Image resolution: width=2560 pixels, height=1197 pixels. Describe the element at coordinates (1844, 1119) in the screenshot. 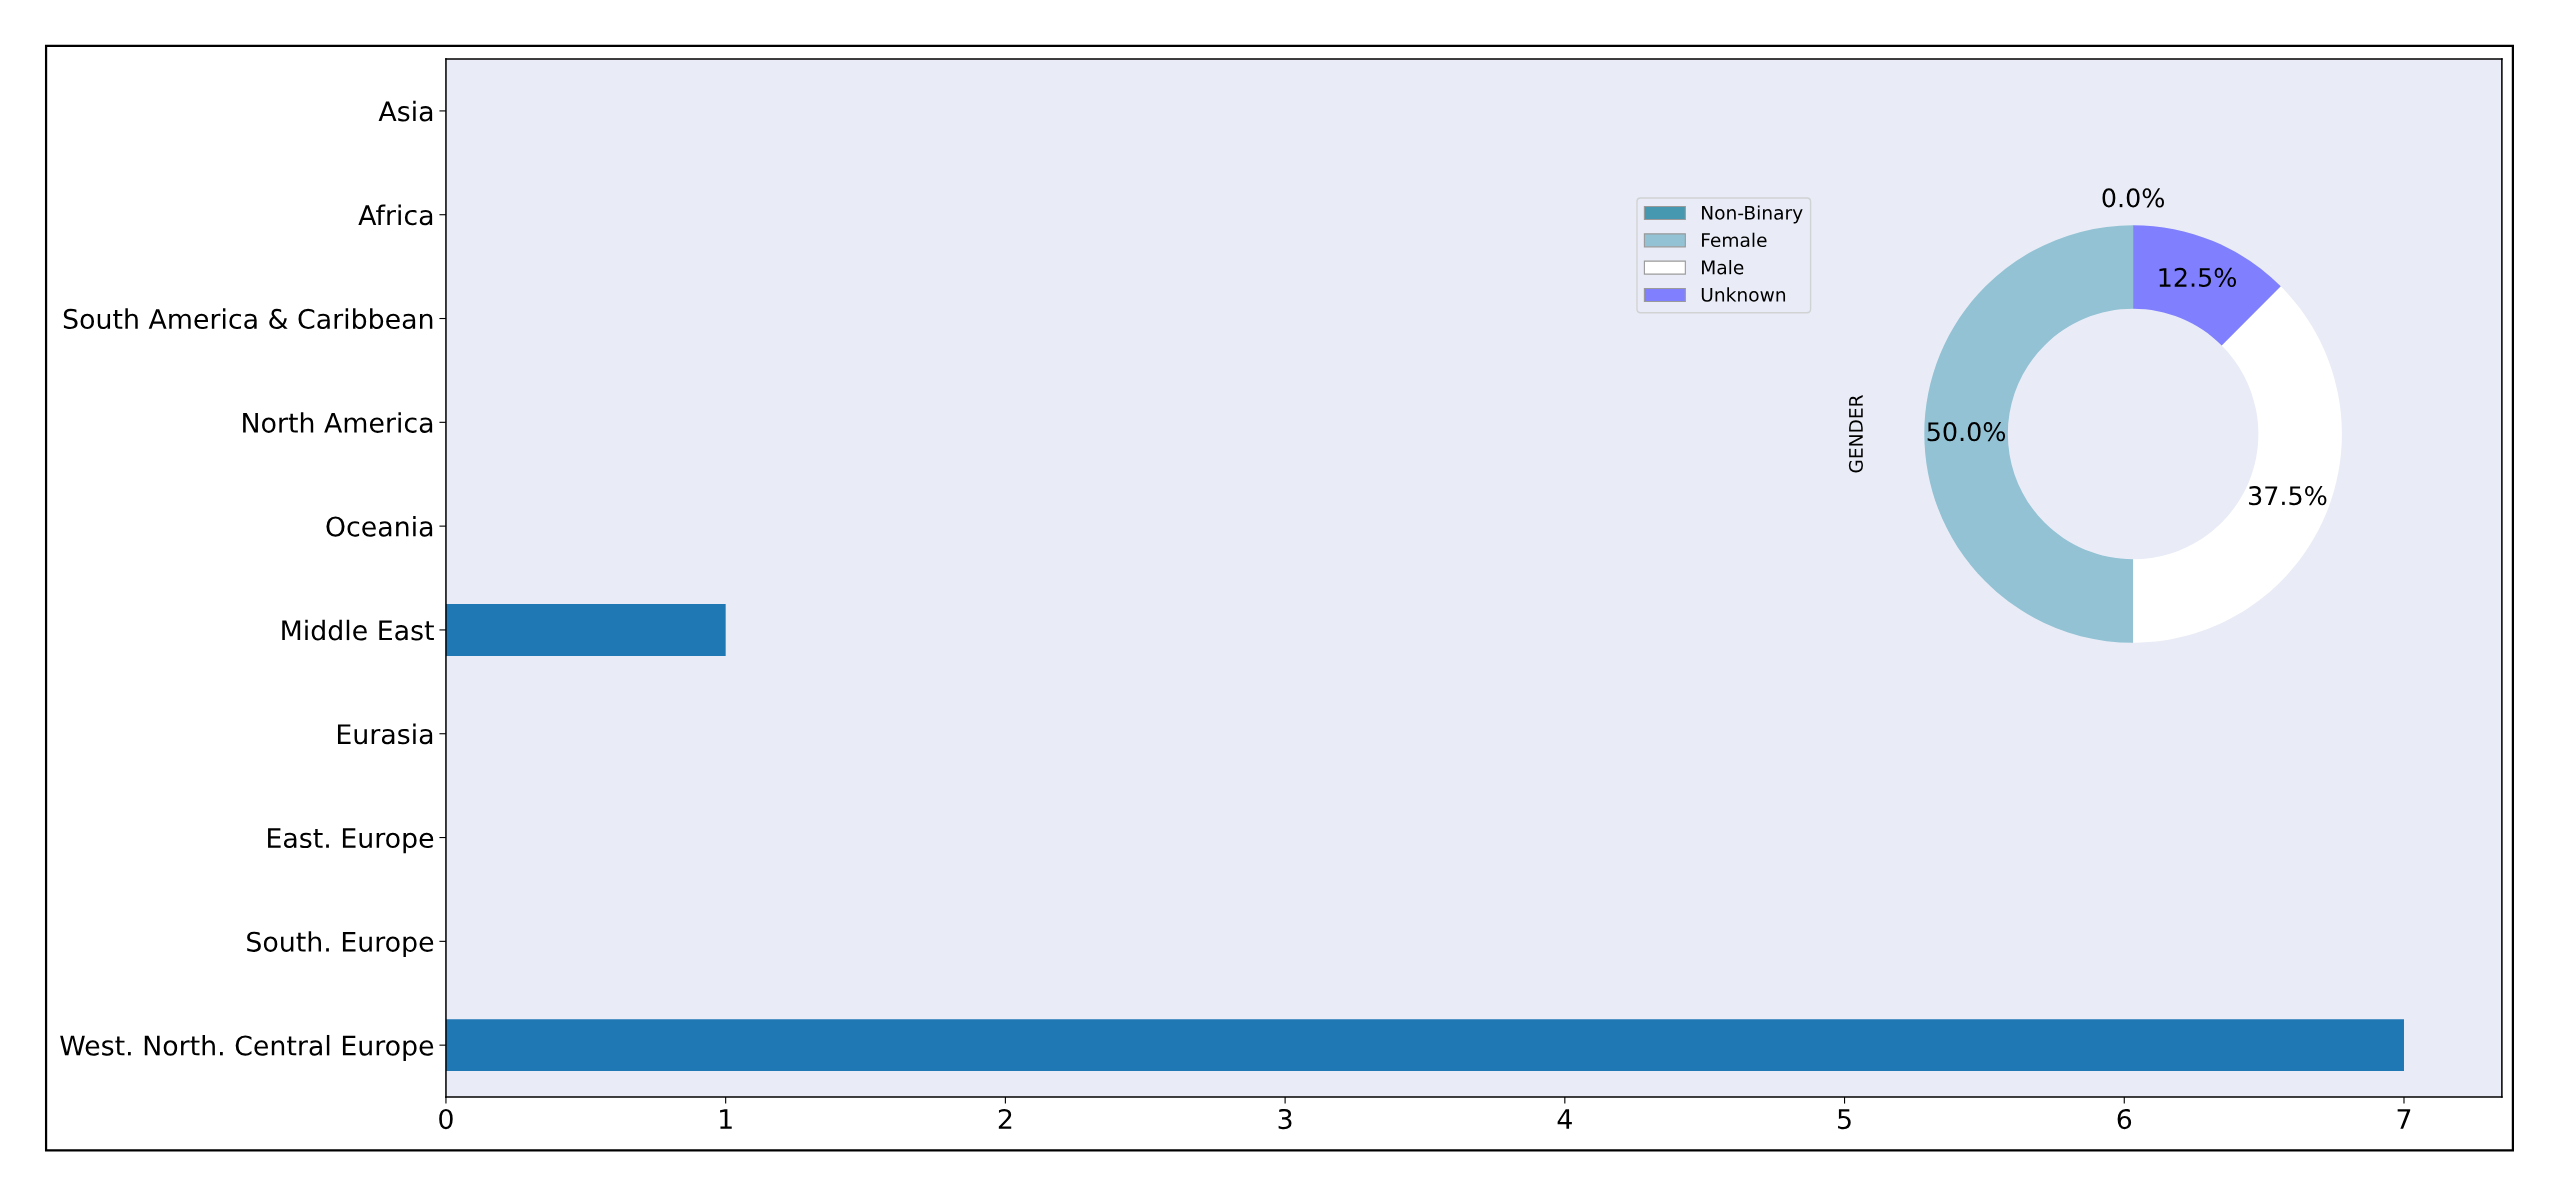

I see `x-tick-label: 5` at that location.